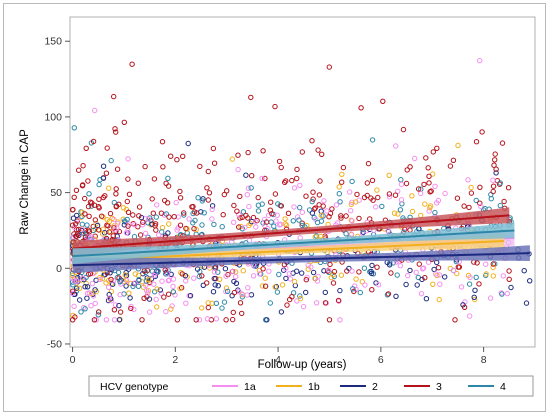 The width and height of the screenshot is (550, 416). I want to click on y-tick-label-1: 0, so click(59, 269).